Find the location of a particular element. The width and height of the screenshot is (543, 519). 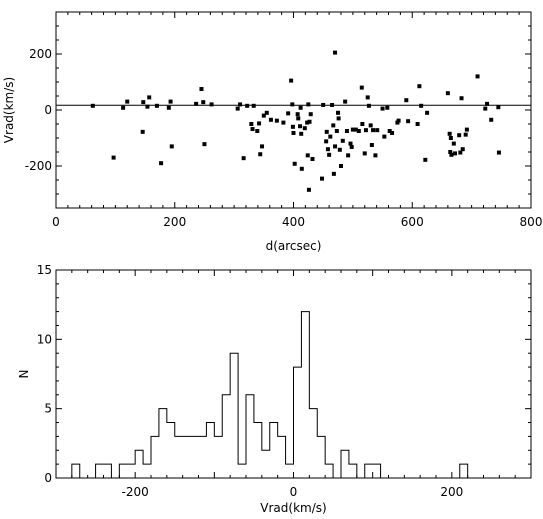

x-tick-label: 0 is located at coordinates (56, 222).